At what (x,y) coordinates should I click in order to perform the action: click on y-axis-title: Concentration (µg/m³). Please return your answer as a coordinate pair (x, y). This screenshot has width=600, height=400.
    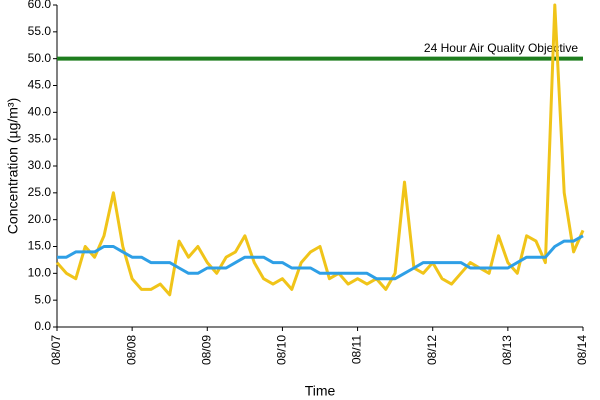
    Looking at the image, I should click on (13, 166).